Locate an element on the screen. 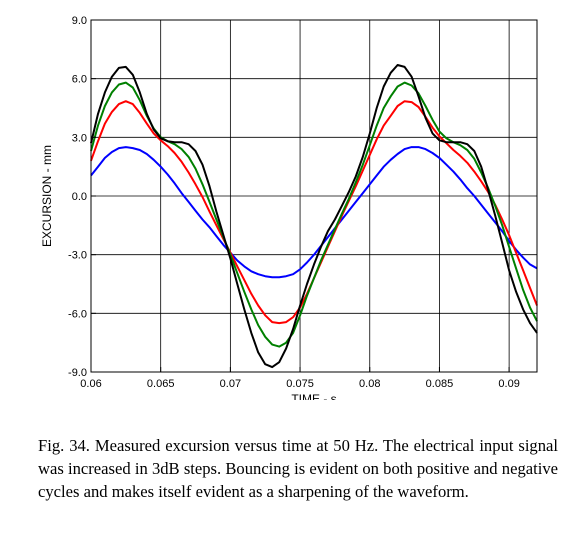 The width and height of the screenshot is (585, 543). y-tick-label: 3.0 is located at coordinates (79, 138).